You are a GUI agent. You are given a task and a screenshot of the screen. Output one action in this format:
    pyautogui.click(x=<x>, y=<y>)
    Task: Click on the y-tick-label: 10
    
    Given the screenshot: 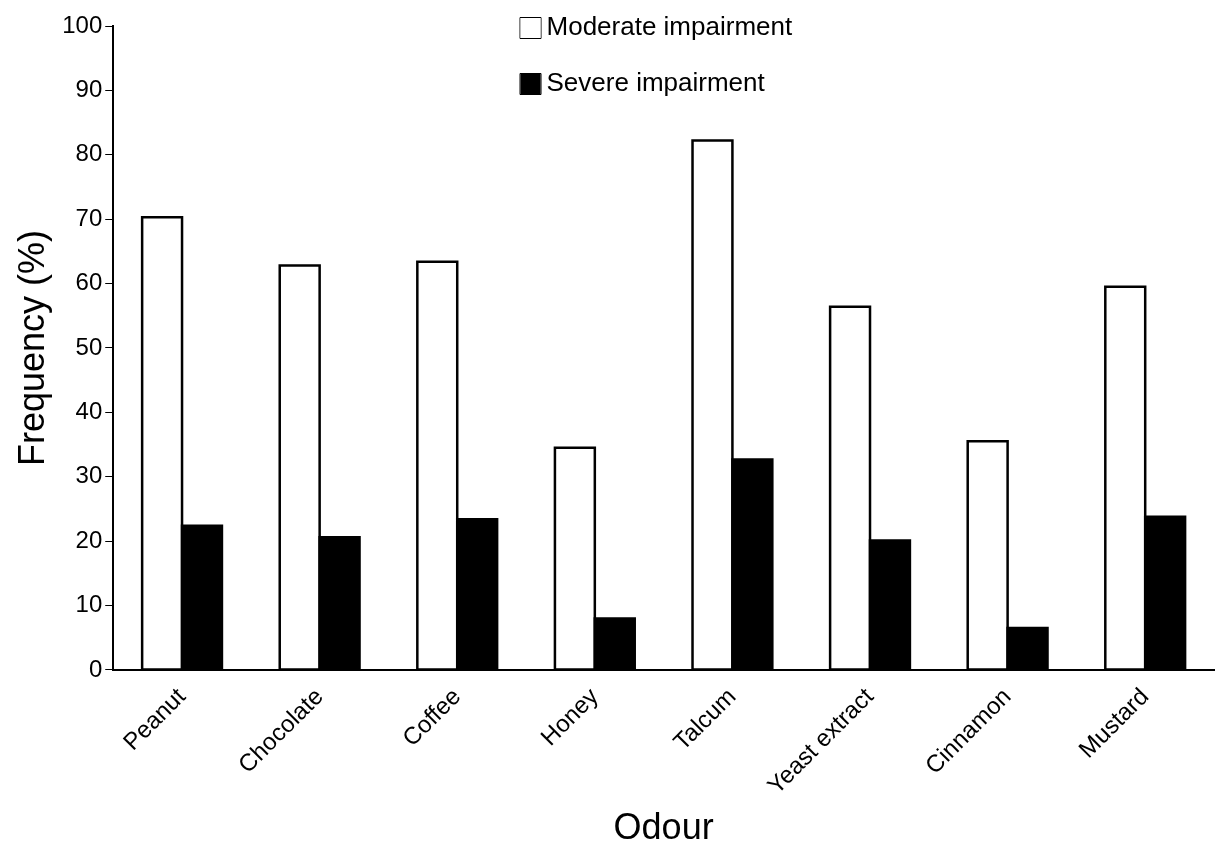 What is the action you would take?
    pyautogui.click(x=89, y=604)
    